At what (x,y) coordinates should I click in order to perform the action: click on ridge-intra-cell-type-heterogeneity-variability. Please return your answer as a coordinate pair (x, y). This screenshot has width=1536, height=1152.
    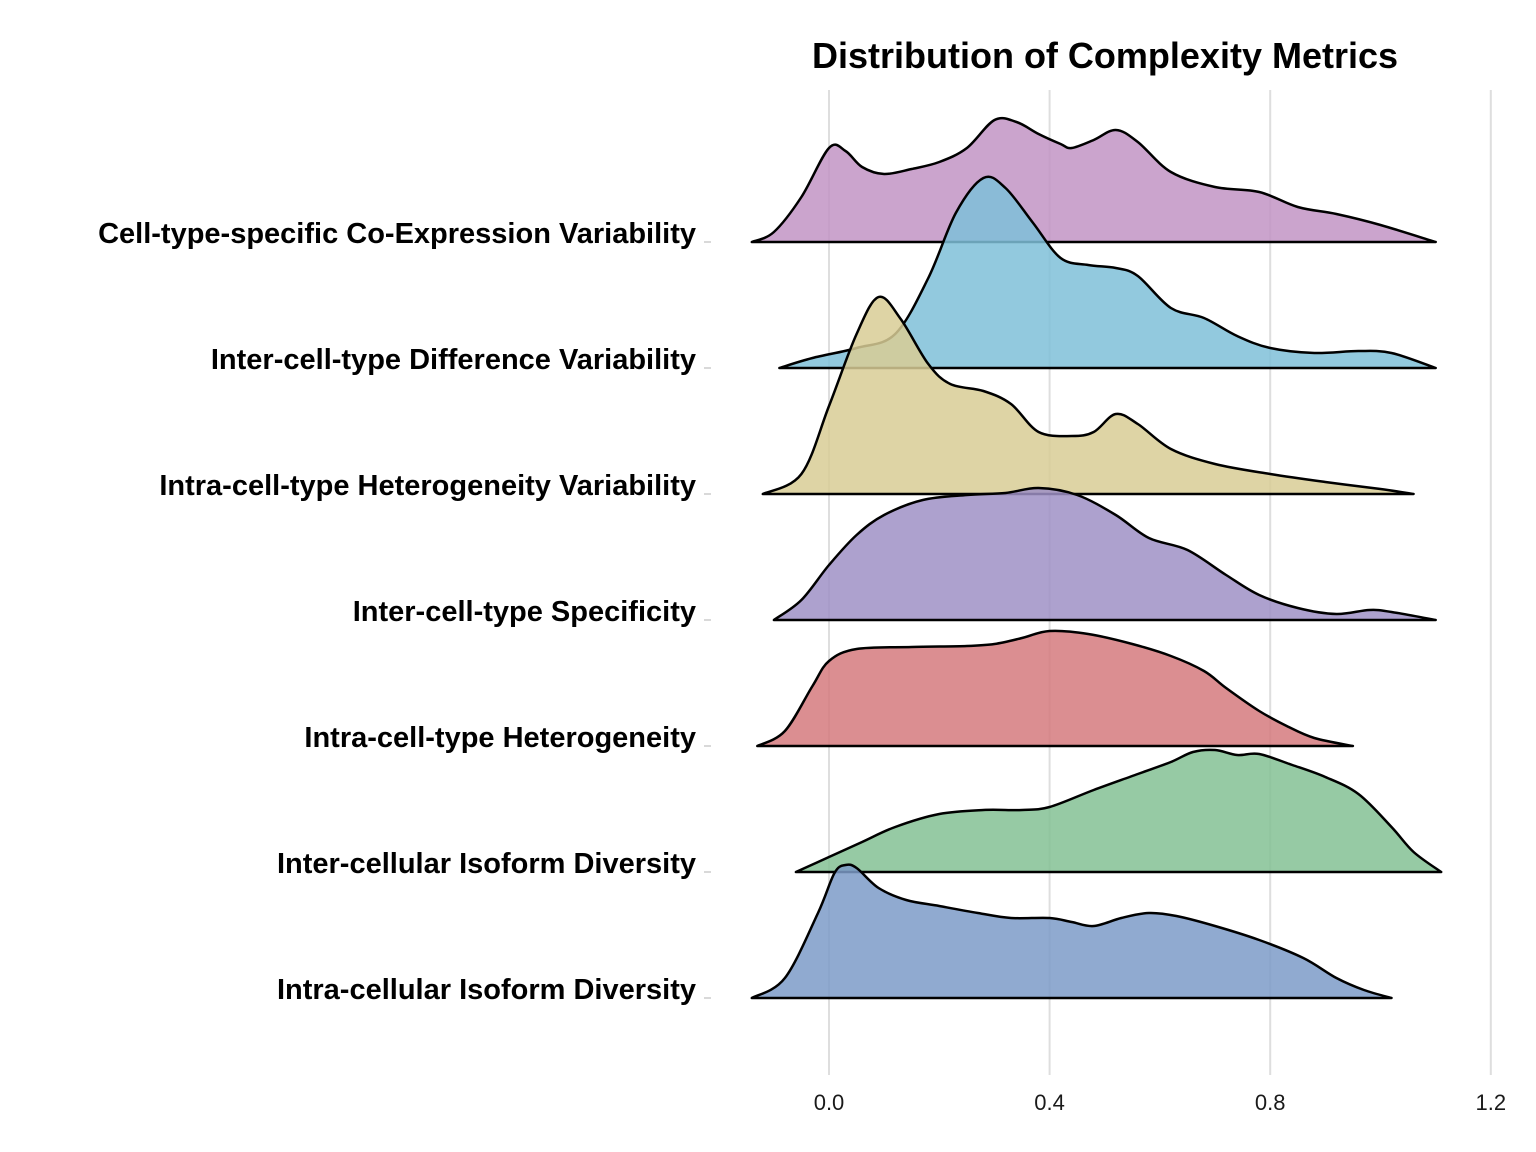
    Looking at the image, I should click on (1088, 395).